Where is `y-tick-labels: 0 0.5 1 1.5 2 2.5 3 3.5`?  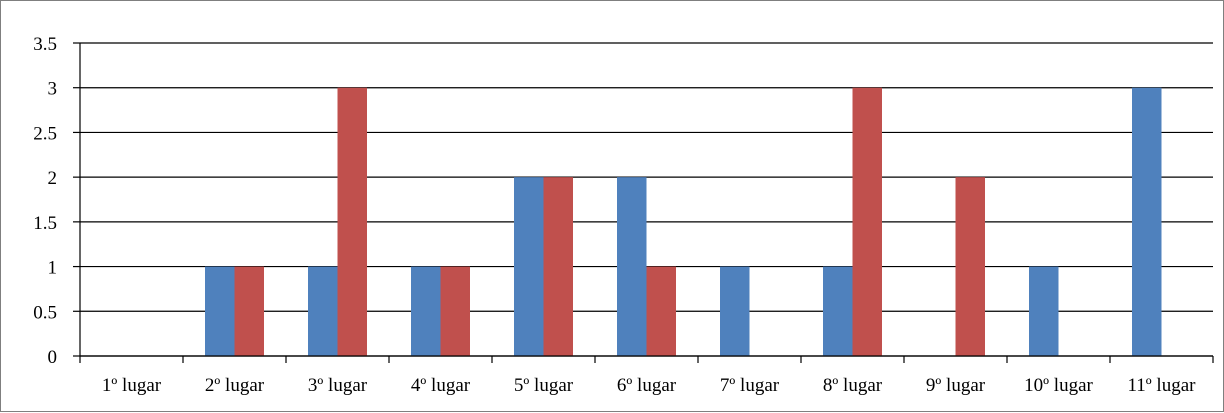 y-tick-labels: 0 0.5 1 1.5 2 2.5 3 3.5 is located at coordinates (45, 201).